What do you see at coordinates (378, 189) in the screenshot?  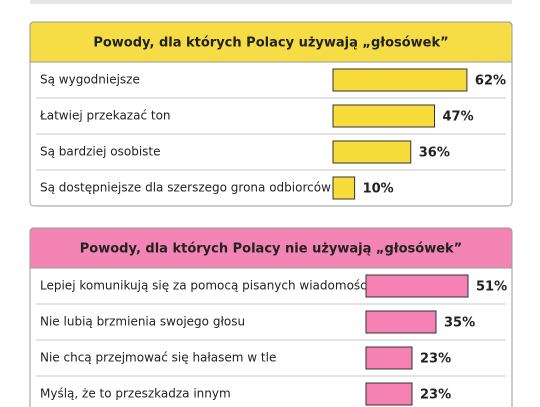 I see `value-label: 10%` at bounding box center [378, 189].